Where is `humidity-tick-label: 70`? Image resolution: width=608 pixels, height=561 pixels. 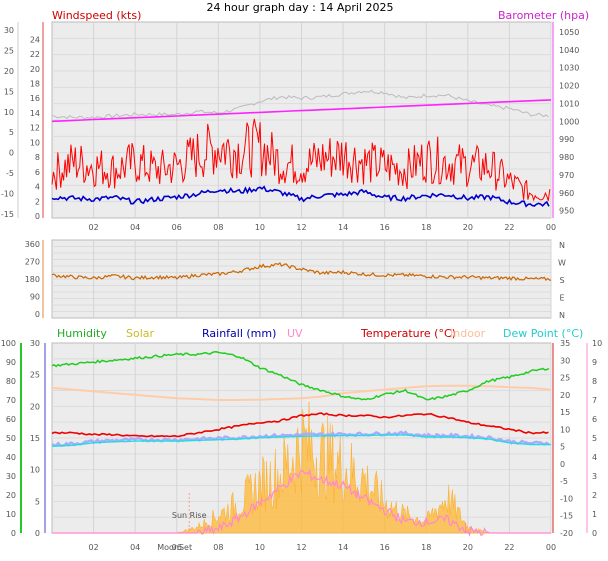 humidity-tick-label: 70 is located at coordinates (11, 400).